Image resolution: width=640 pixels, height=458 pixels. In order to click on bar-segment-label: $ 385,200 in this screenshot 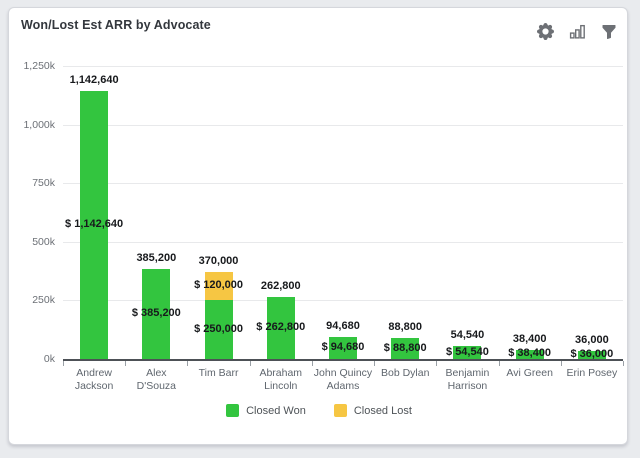, I will do `click(156, 312)`.